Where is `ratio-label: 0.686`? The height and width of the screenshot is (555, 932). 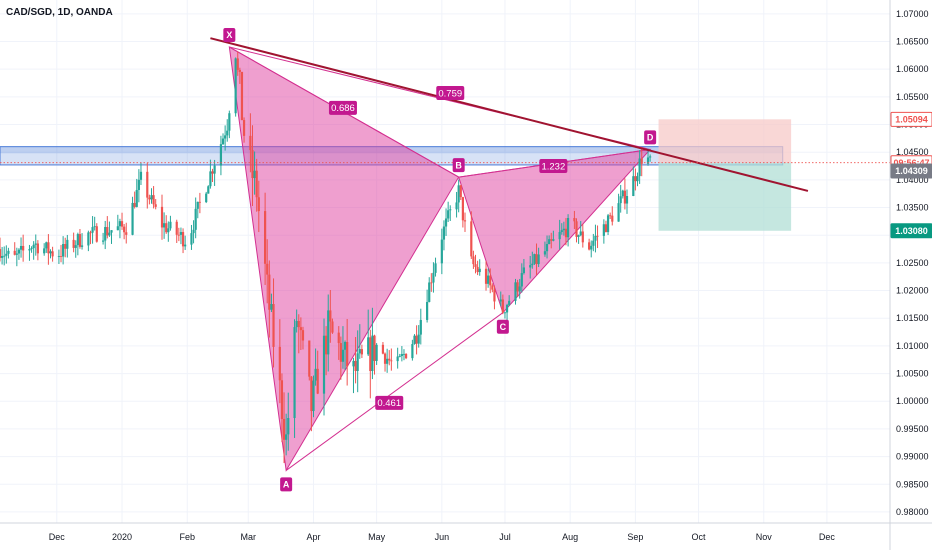 ratio-label: 0.686 is located at coordinates (342, 107).